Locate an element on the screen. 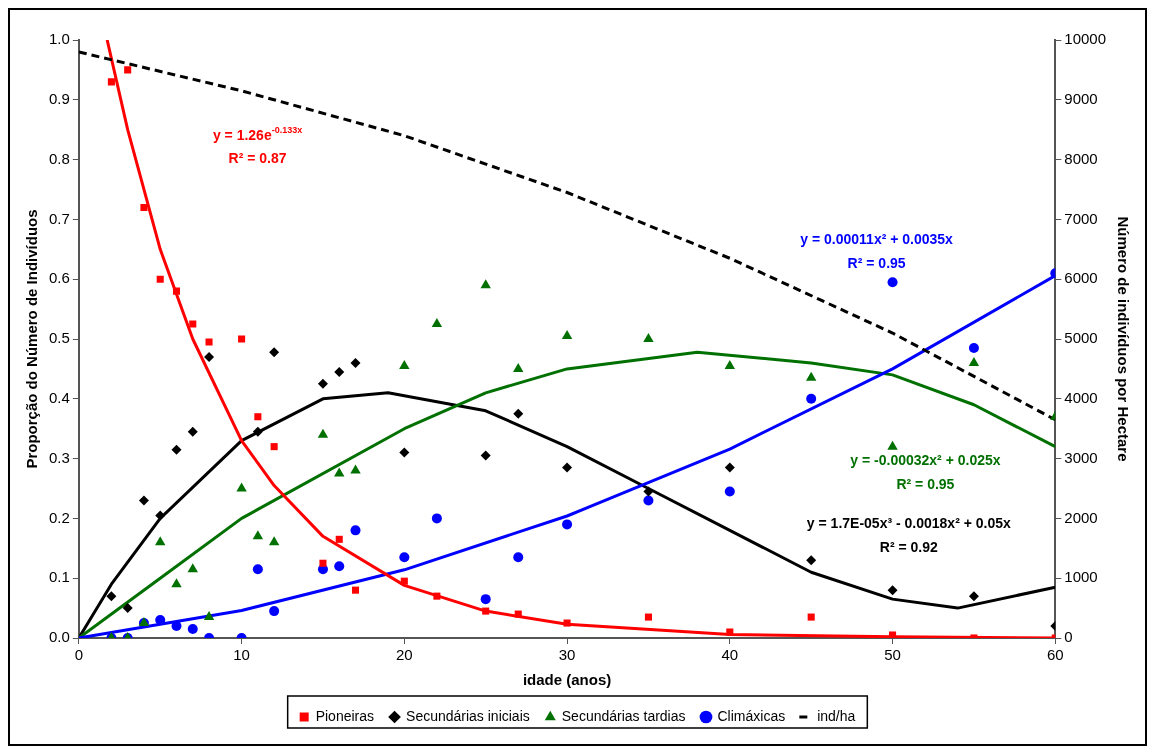 This screenshot has width=1155, height=754. y2-tick-label: 0 is located at coordinates (1068, 637).